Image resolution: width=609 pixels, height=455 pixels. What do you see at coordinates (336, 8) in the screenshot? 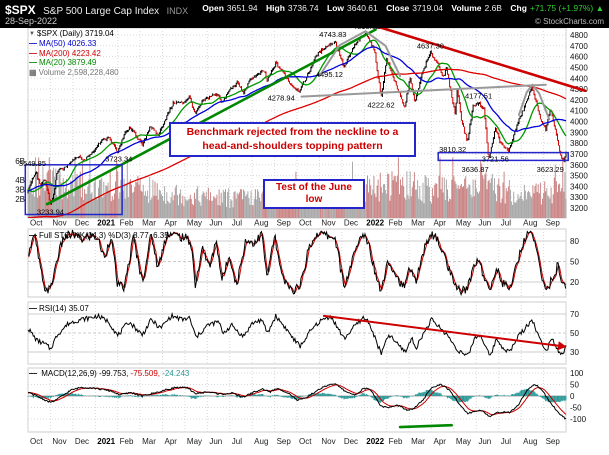
I see `low-label: Low` at bounding box center [336, 8].